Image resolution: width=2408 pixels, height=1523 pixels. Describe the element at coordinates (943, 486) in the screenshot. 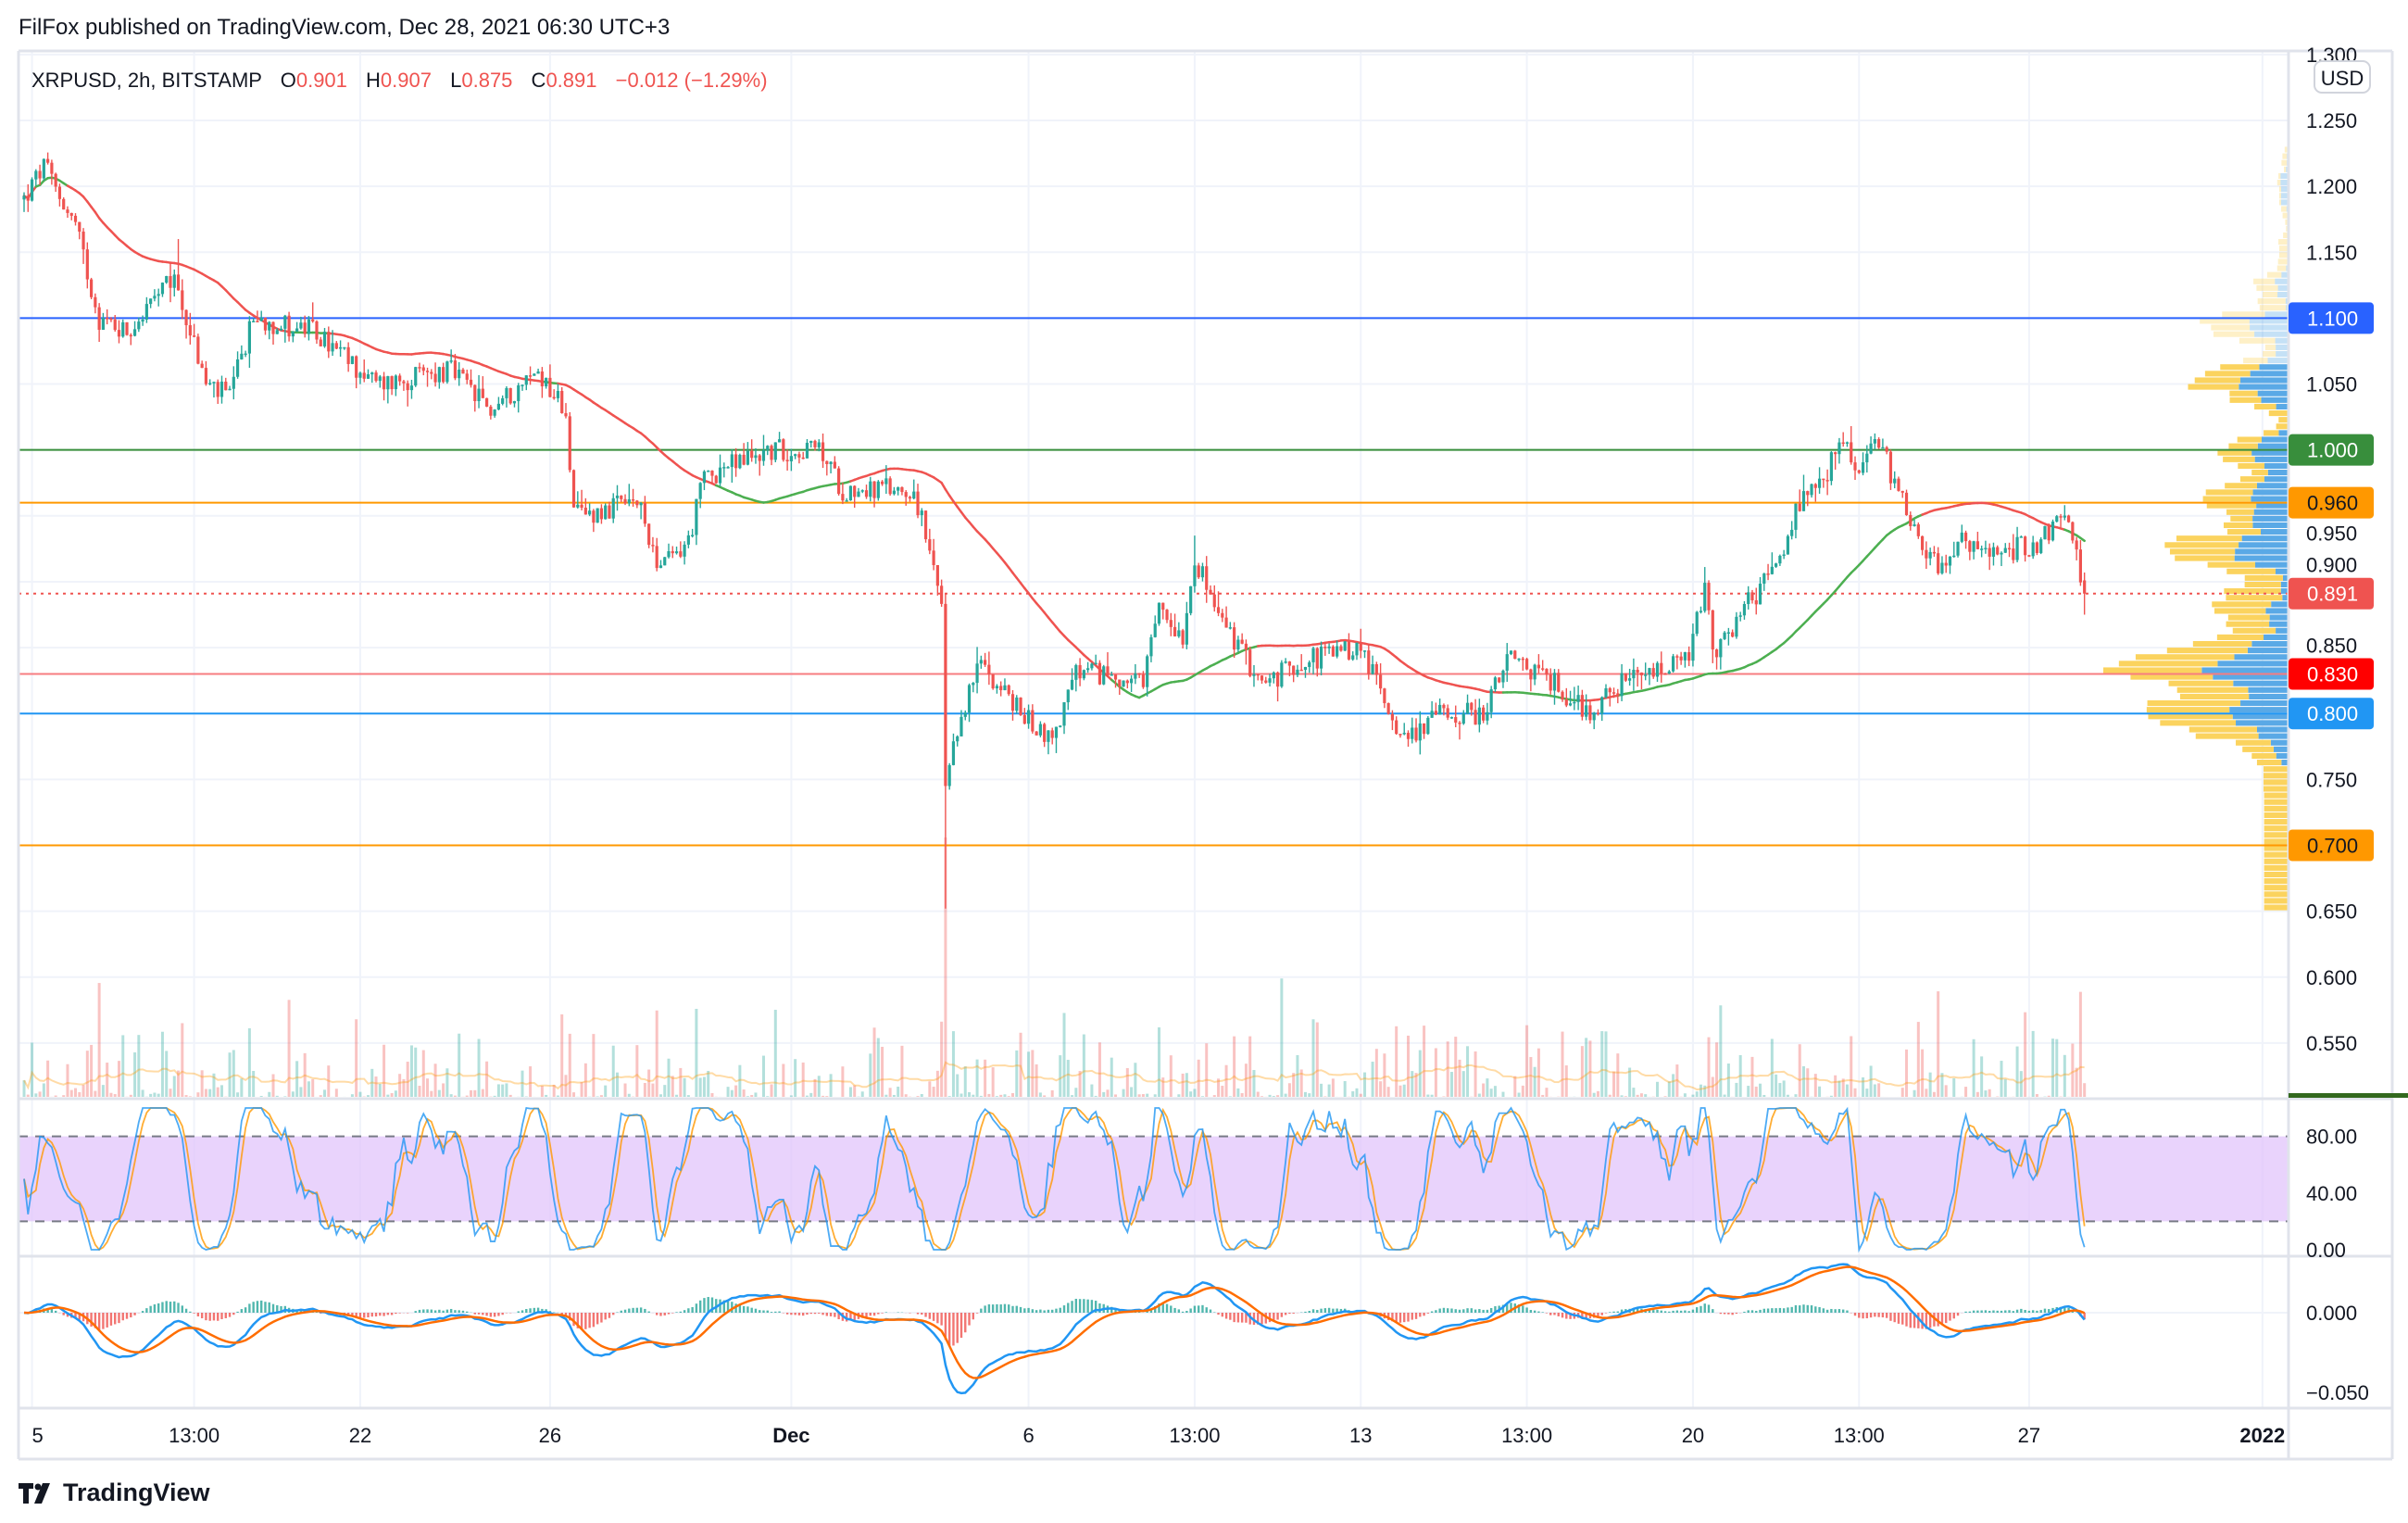

I see `ma-segment` at that location.